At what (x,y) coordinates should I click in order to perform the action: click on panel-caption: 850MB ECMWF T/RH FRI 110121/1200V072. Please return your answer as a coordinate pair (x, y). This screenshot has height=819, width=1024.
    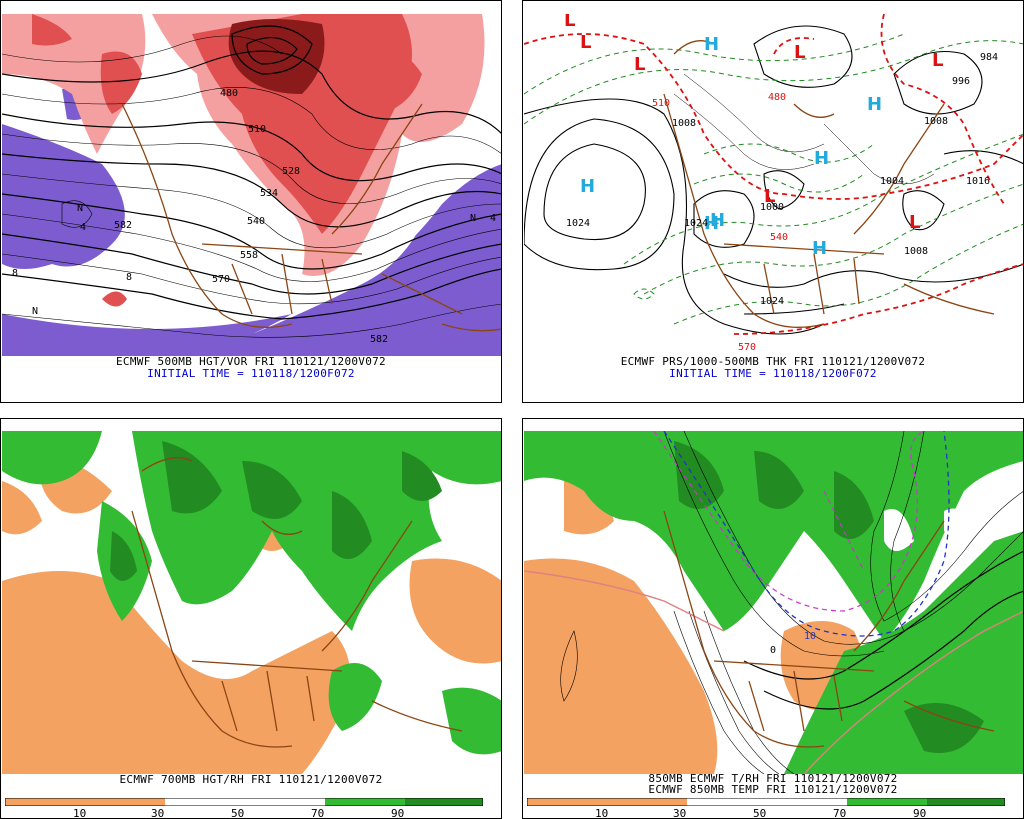
    Looking at the image, I should click on (773, 778).